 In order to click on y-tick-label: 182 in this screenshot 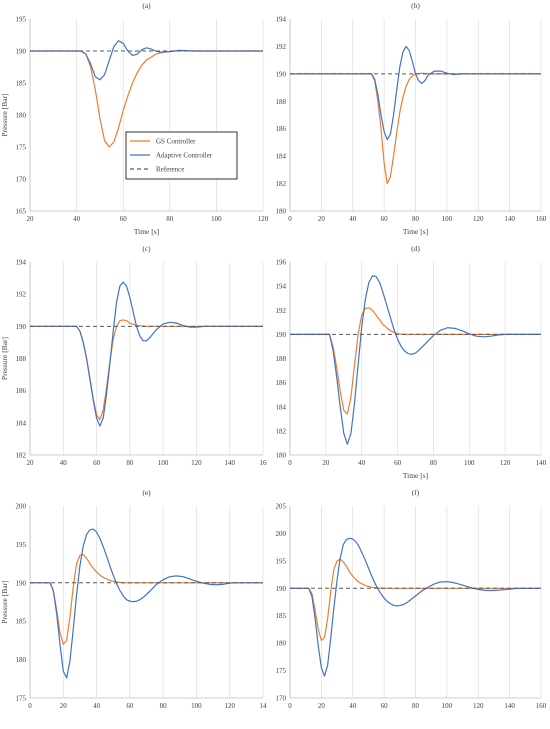, I will do `click(21, 456)`.